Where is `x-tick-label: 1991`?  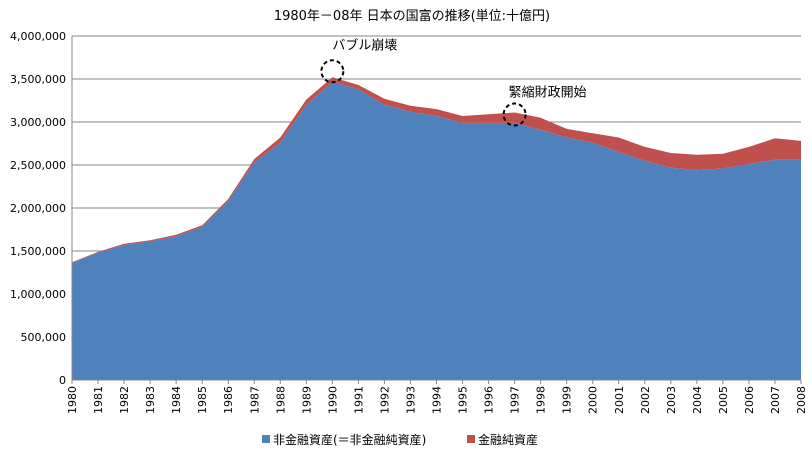
x-tick-label: 1991 is located at coordinates (358, 400).